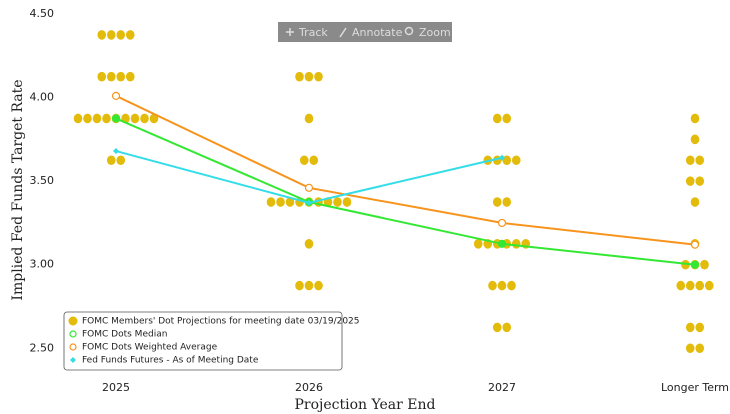 The width and height of the screenshot is (730, 414). I want to click on x-axis-title: Projection Year End, so click(364, 405).